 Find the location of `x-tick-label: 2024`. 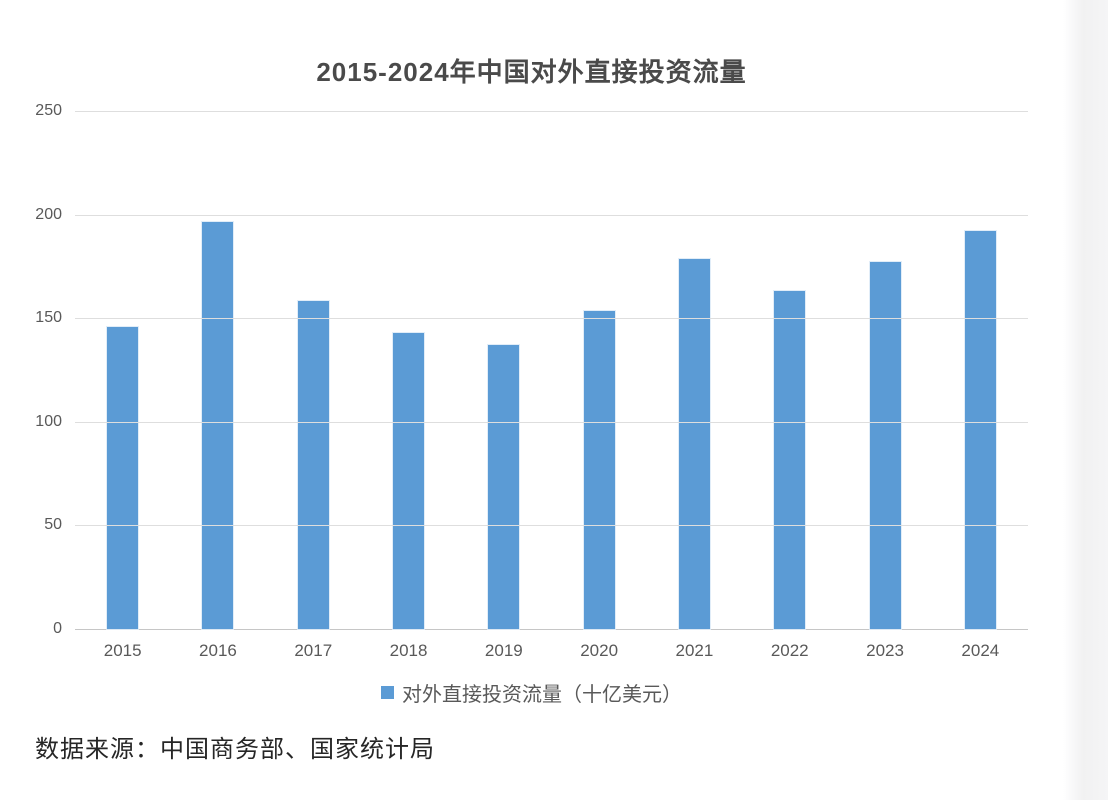

x-tick-label: 2024 is located at coordinates (980, 650).